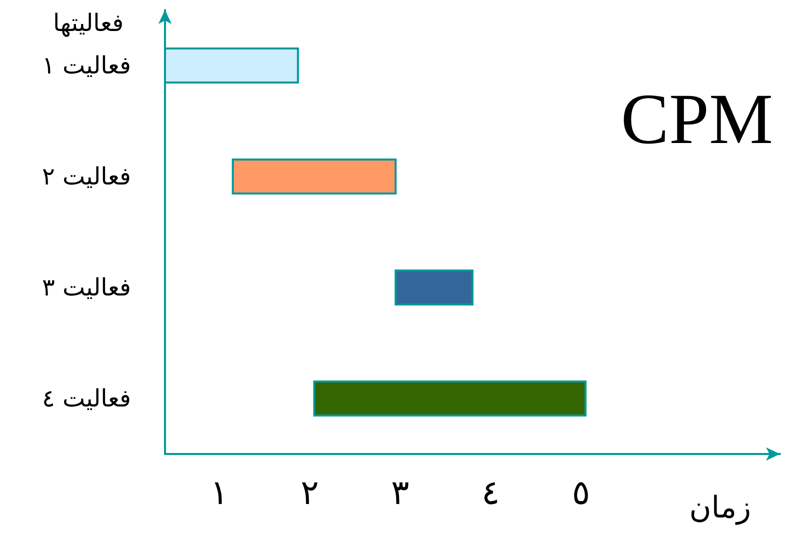 The image size is (786, 534). Describe the element at coordinates (581, 493) in the screenshot. I see `x-tick-label: ٥` at that location.